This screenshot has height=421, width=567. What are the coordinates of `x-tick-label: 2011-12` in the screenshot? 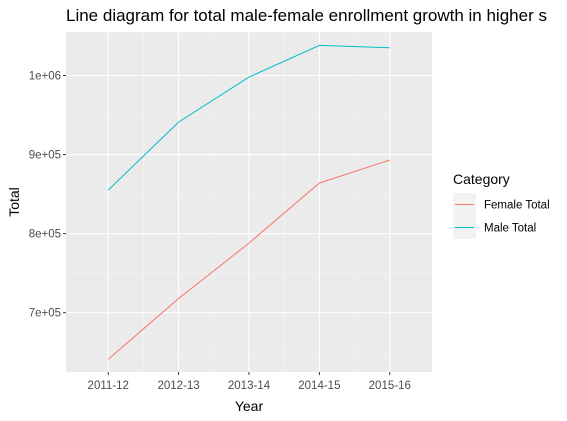 It's located at (108, 386).